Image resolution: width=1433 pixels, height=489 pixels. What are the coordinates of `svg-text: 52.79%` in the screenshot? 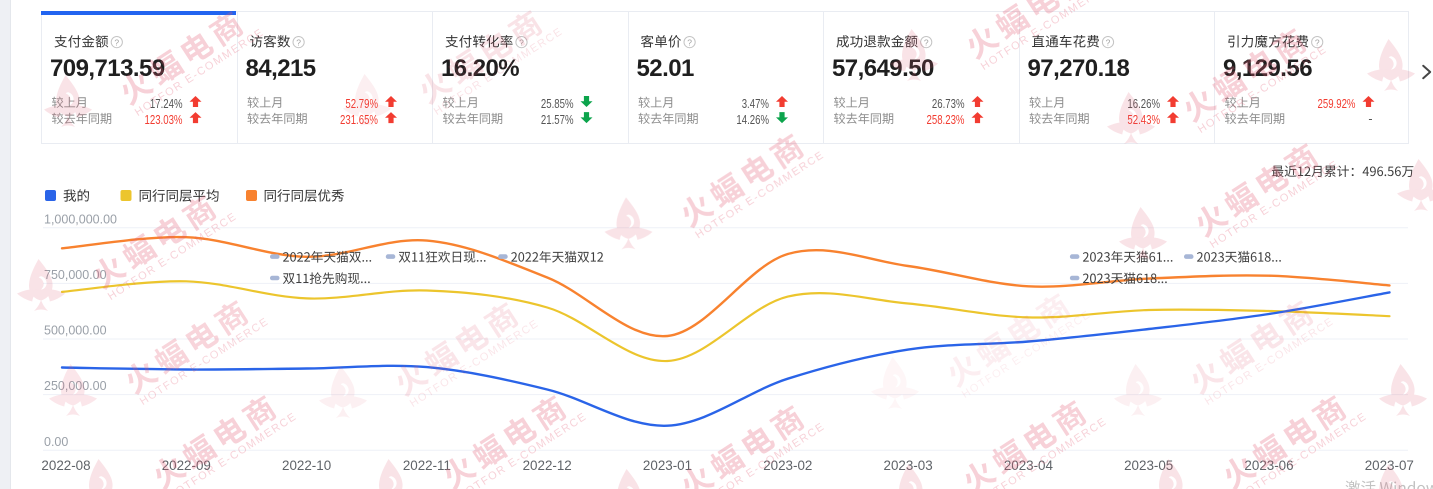 It's located at (361, 103).